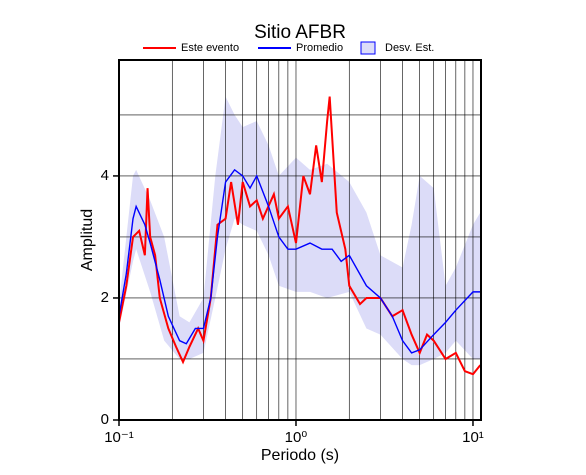  What do you see at coordinates (210, 48) in the screenshot?
I see `legend-label: Este evento` at bounding box center [210, 48].